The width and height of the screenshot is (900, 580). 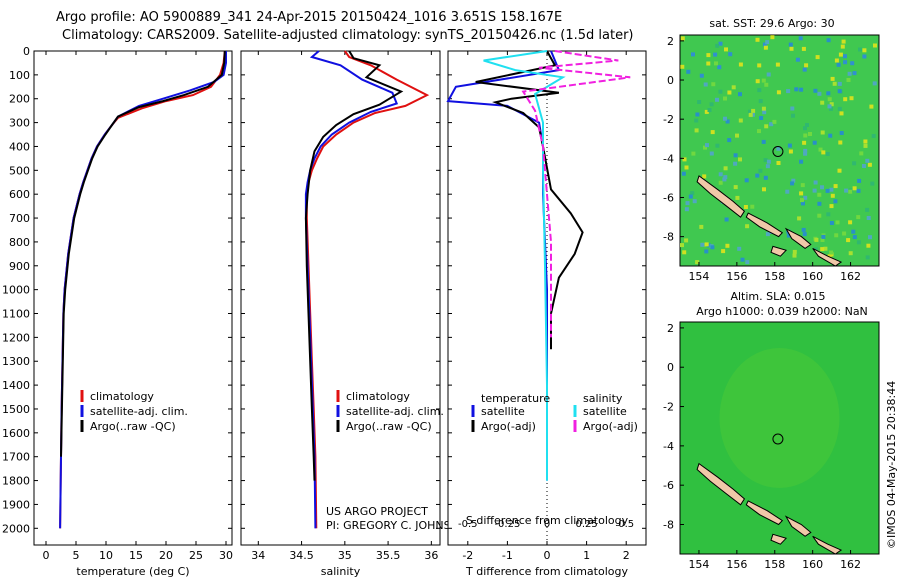 I want to click on s-axis-label: S difference from climatology, so click(x=547, y=520).